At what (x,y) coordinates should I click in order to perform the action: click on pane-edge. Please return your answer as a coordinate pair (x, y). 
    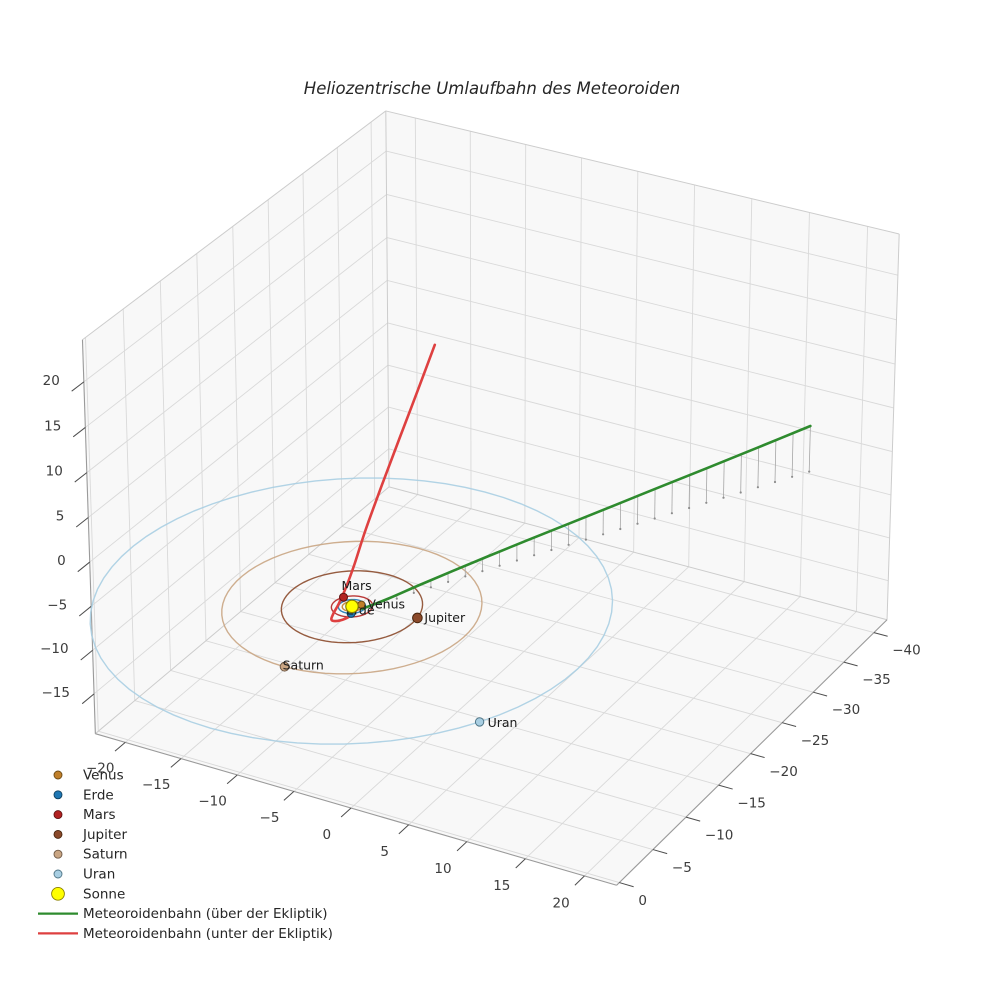
    Looking at the image, I should click on (638, 553).